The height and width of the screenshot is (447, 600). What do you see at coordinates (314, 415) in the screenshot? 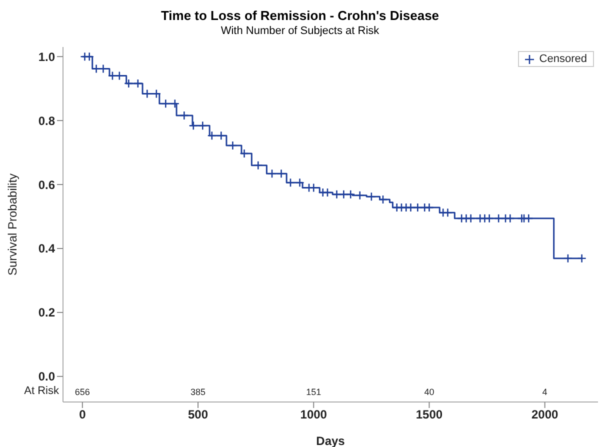
I see `x-tick-label: 1000` at bounding box center [314, 415].